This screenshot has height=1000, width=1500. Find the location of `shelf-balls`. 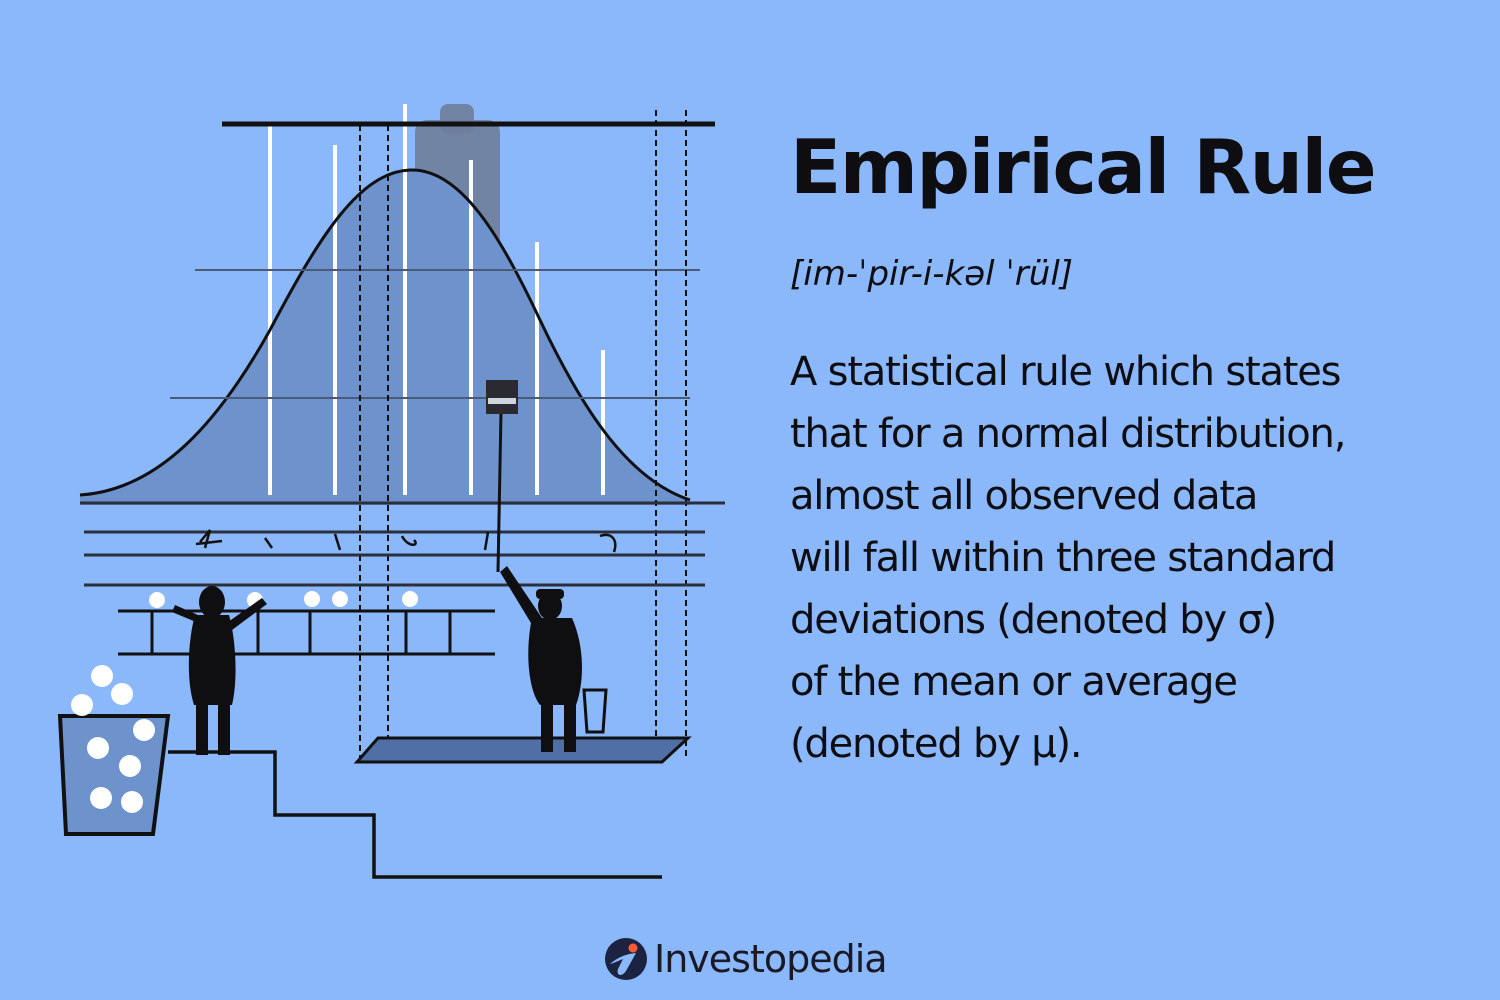

shelf-balls is located at coordinates (283, 599).